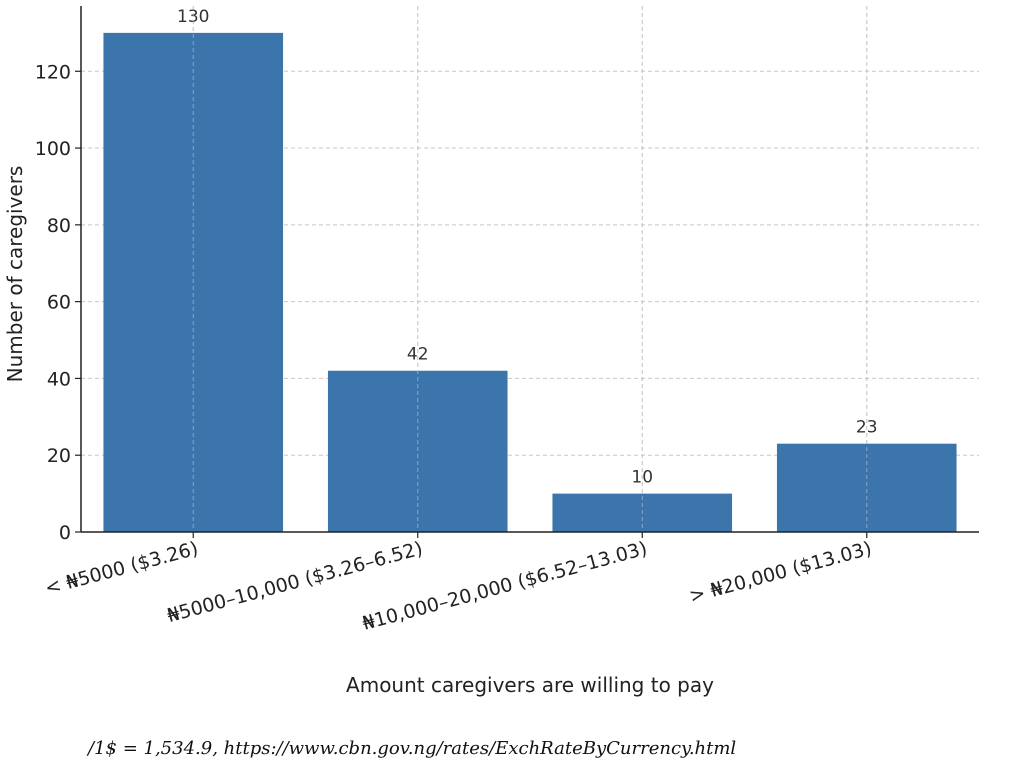 The height and width of the screenshot is (775, 1024). Describe the element at coordinates (59, 226) in the screenshot. I see `y-tick-label: 80` at that location.